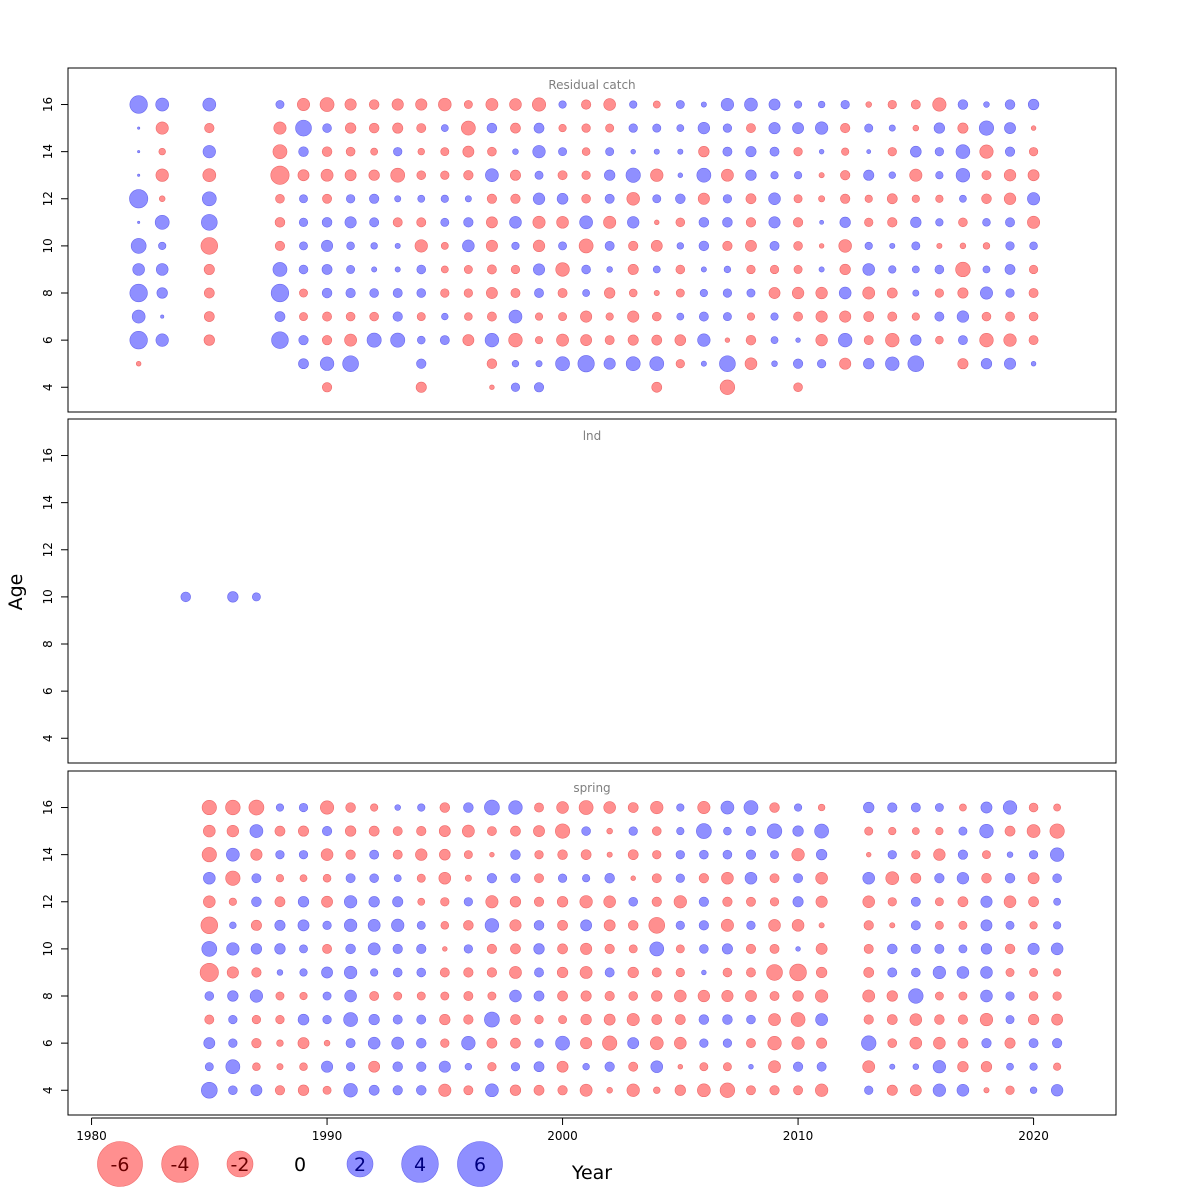 The image size is (1200, 1200). I want to click on legend-item: -4, so click(180, 1164).